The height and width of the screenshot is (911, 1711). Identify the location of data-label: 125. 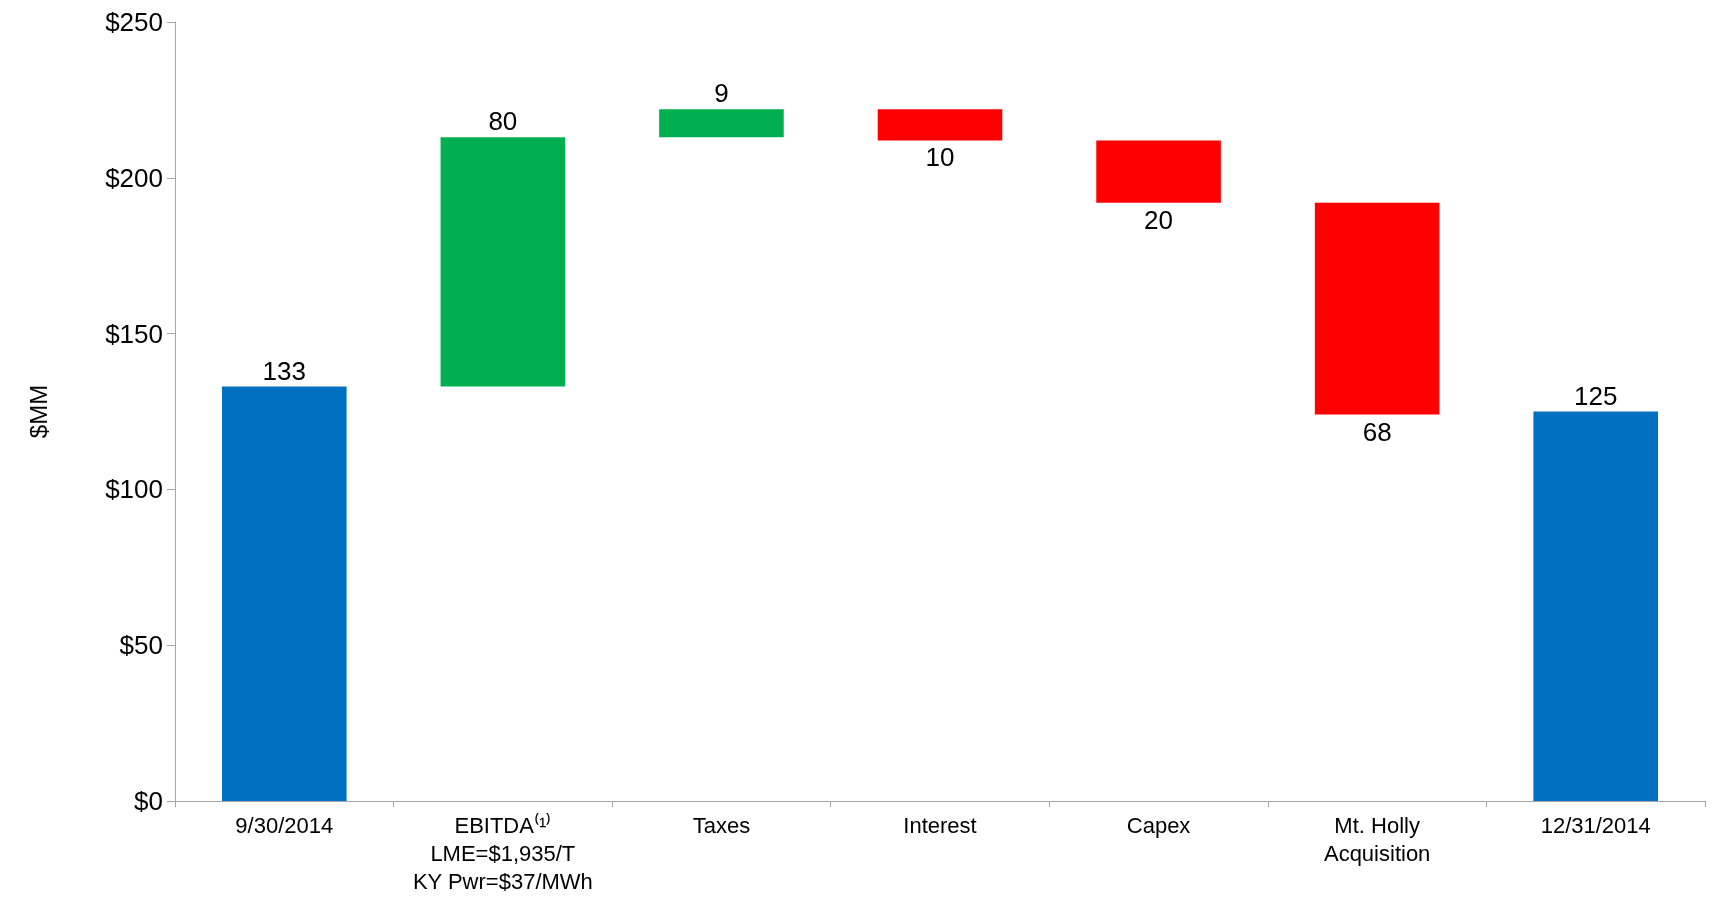
(1596, 395).